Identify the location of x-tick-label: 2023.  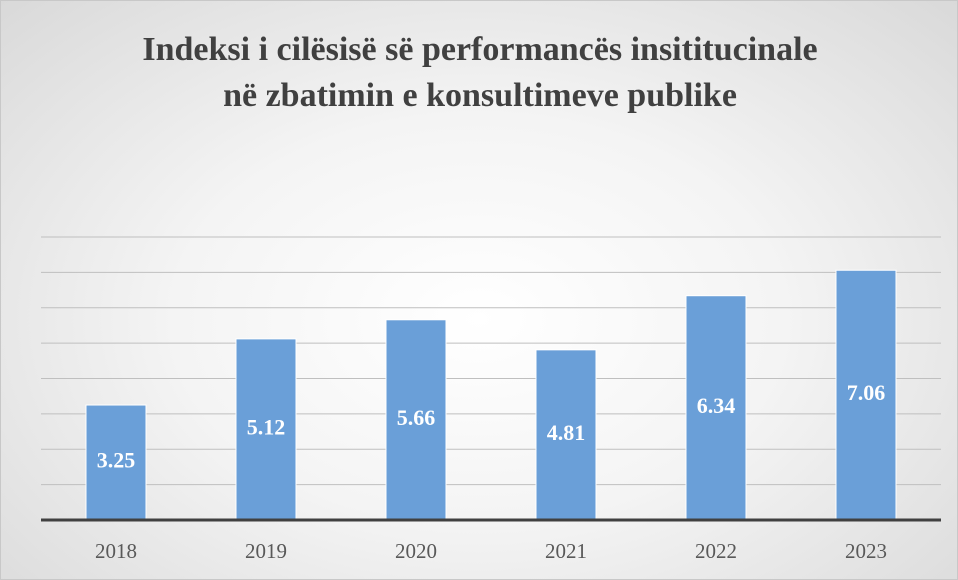
(866, 551).